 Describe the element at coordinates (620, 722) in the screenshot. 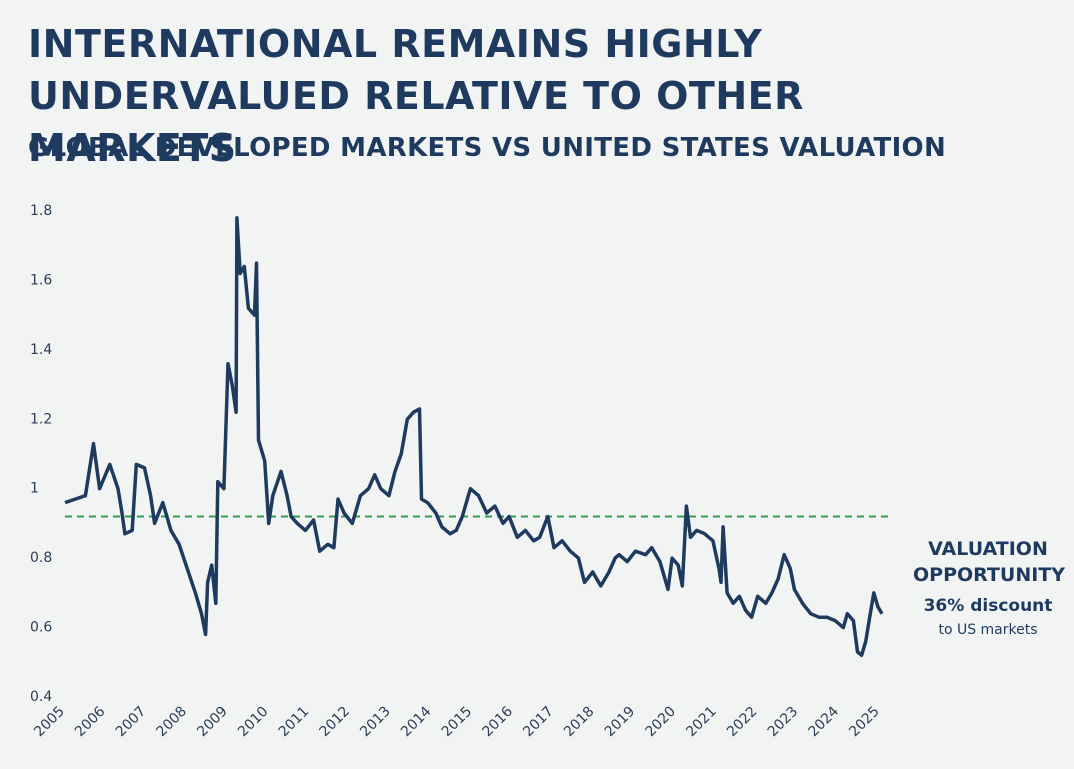

I see `x-tick-label: 2019` at that location.